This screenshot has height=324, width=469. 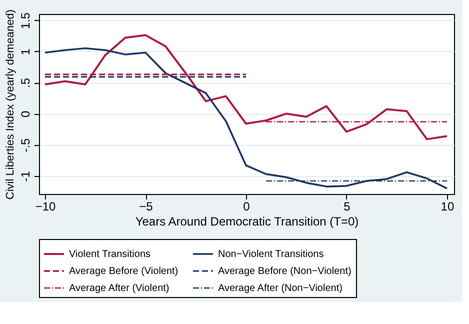 What do you see at coordinates (25, 176) in the screenshot?
I see `y-tick-label: -1` at bounding box center [25, 176].